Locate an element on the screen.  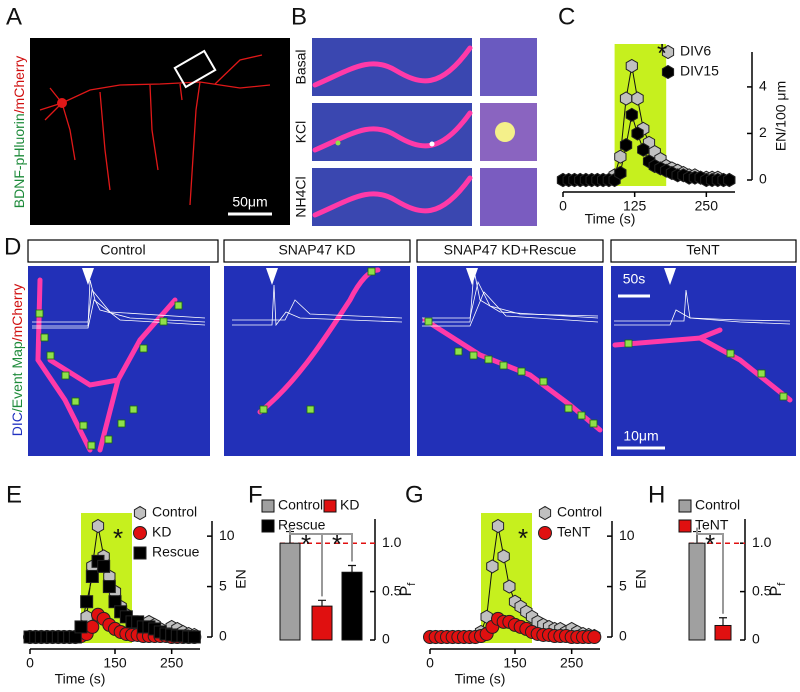
label-part: BDNF-pHluorin is located at coordinates (19, 160).